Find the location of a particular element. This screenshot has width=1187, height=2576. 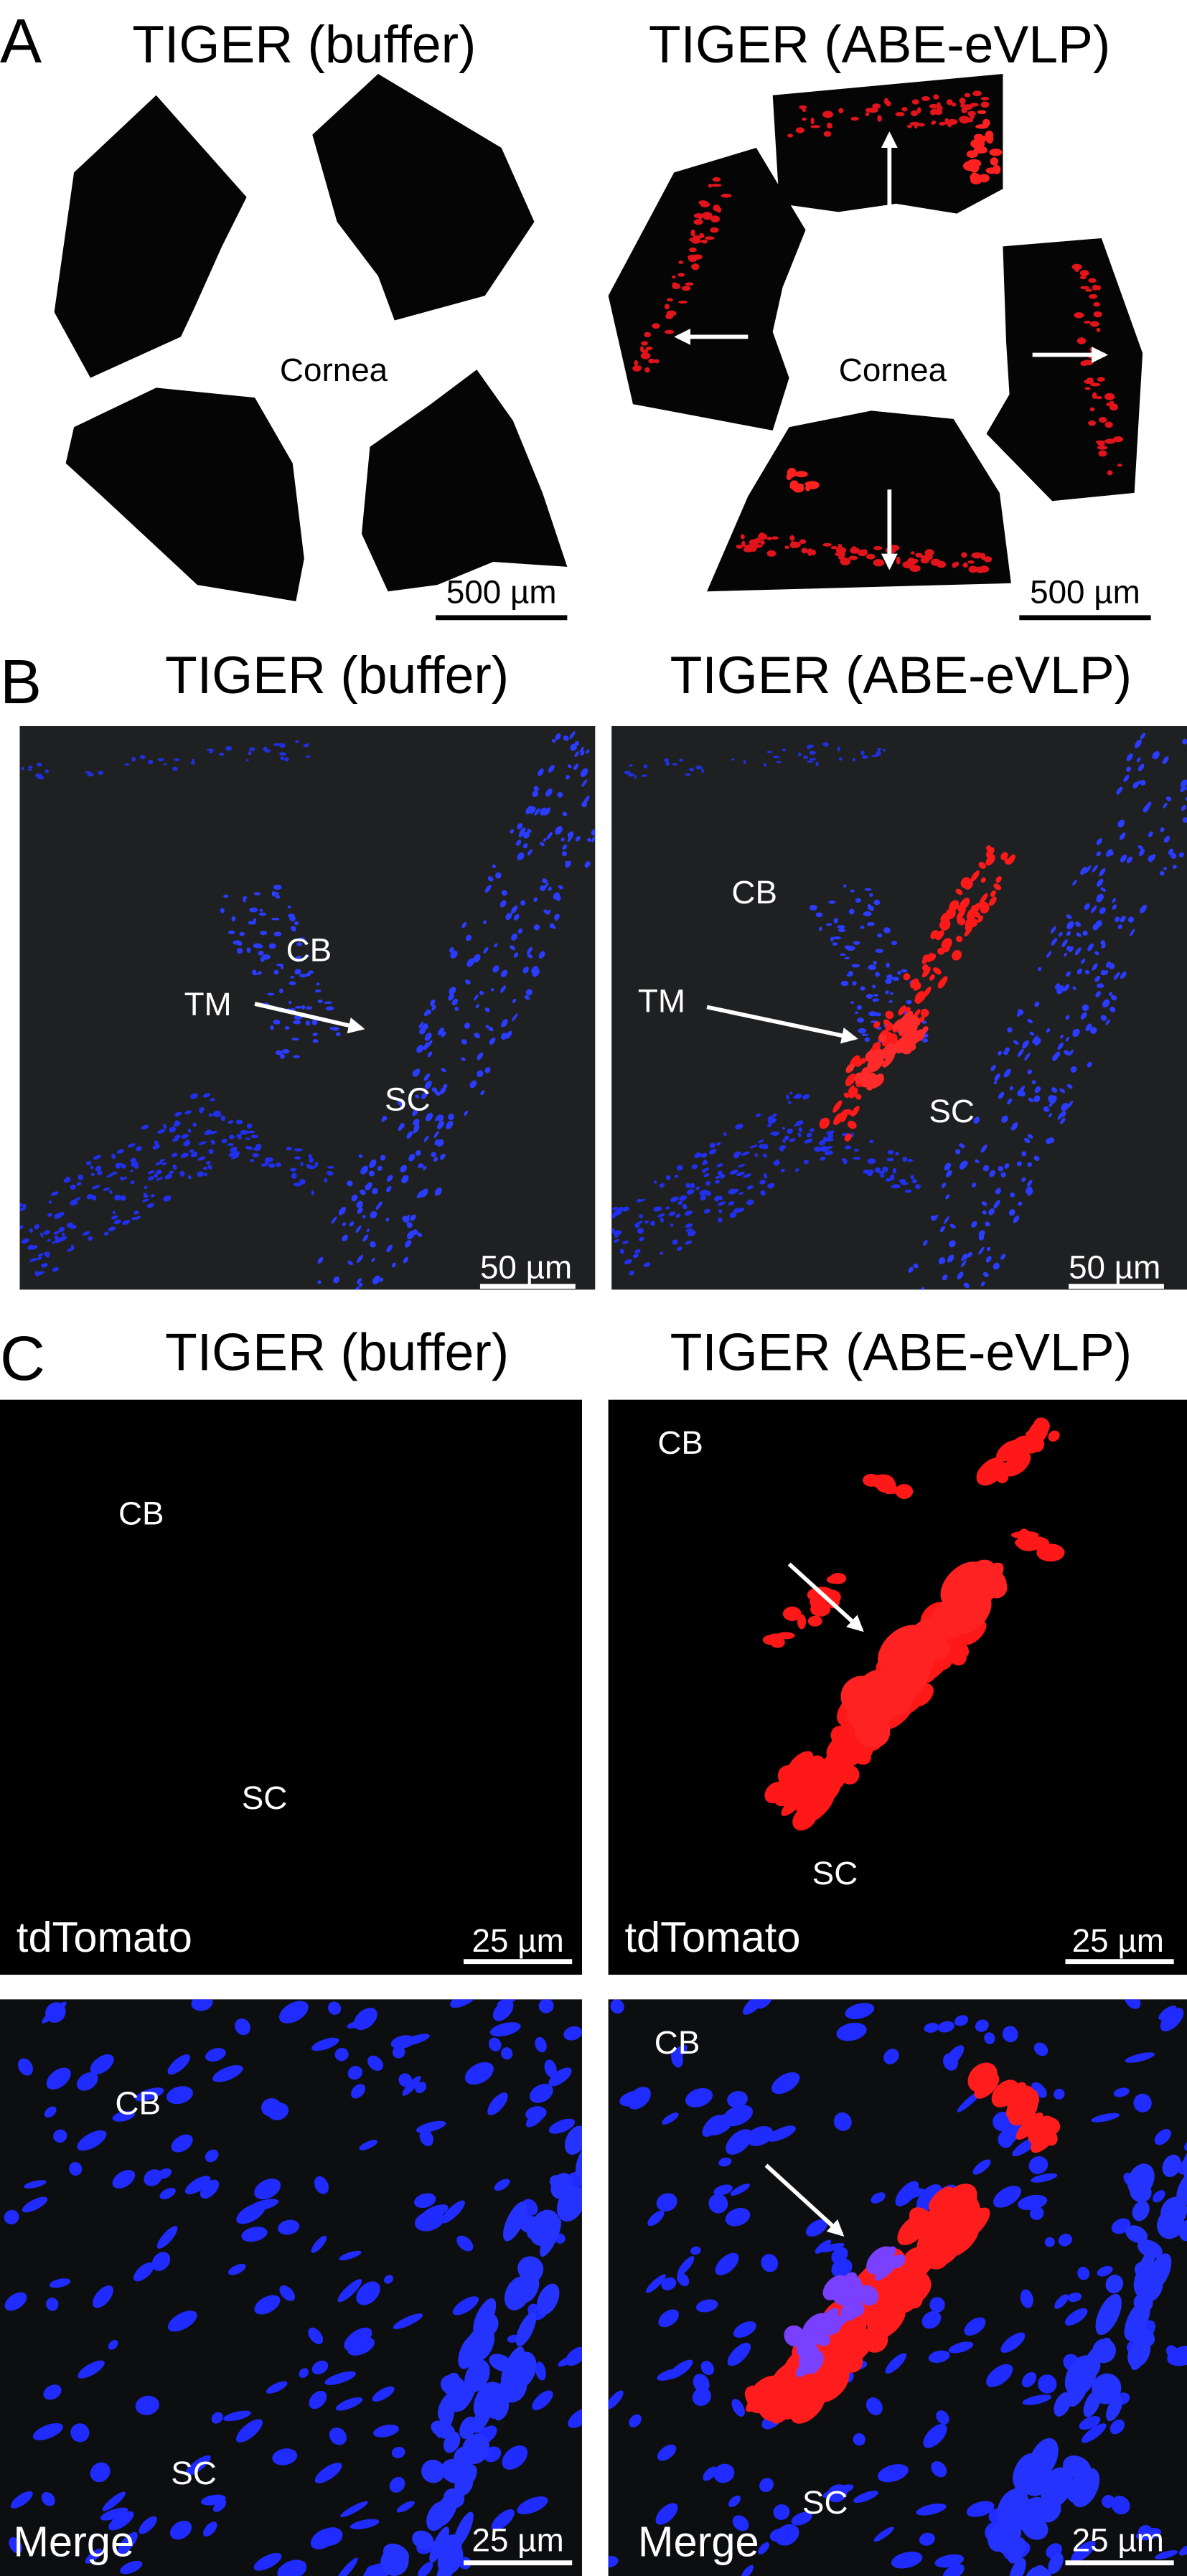

region-label: CB is located at coordinates (680, 1442).